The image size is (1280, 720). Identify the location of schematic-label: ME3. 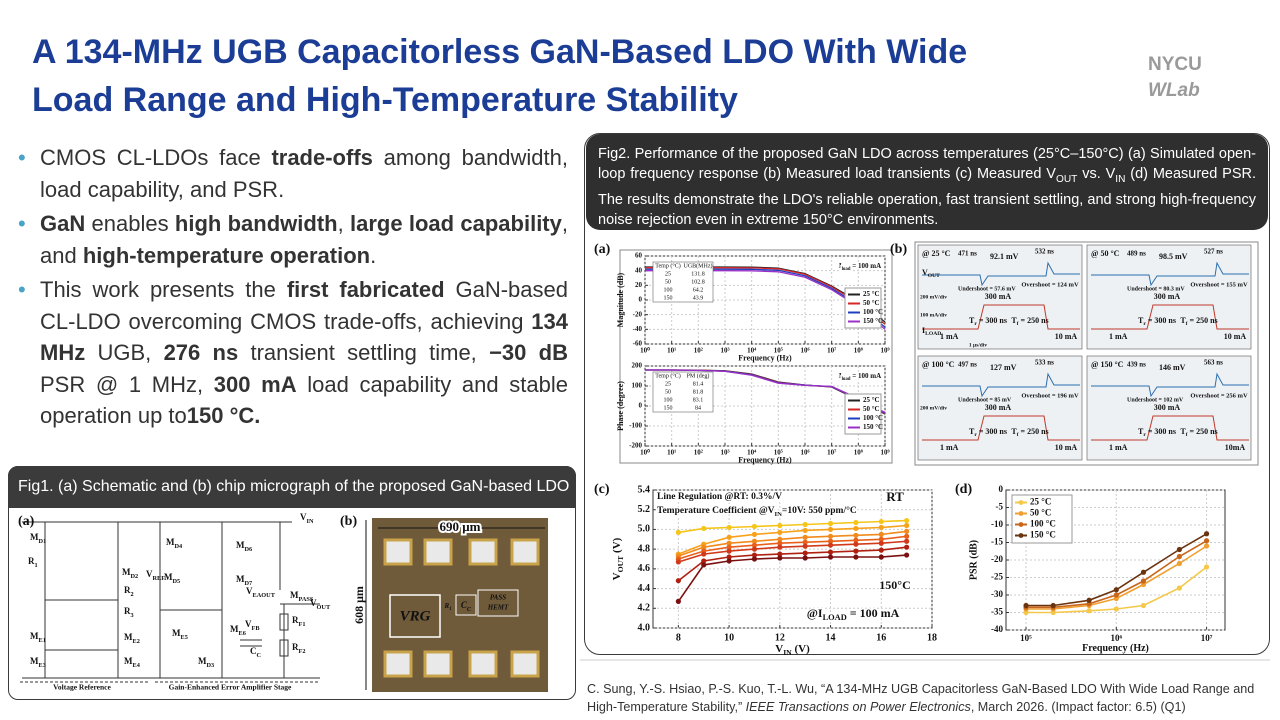
(38, 662).